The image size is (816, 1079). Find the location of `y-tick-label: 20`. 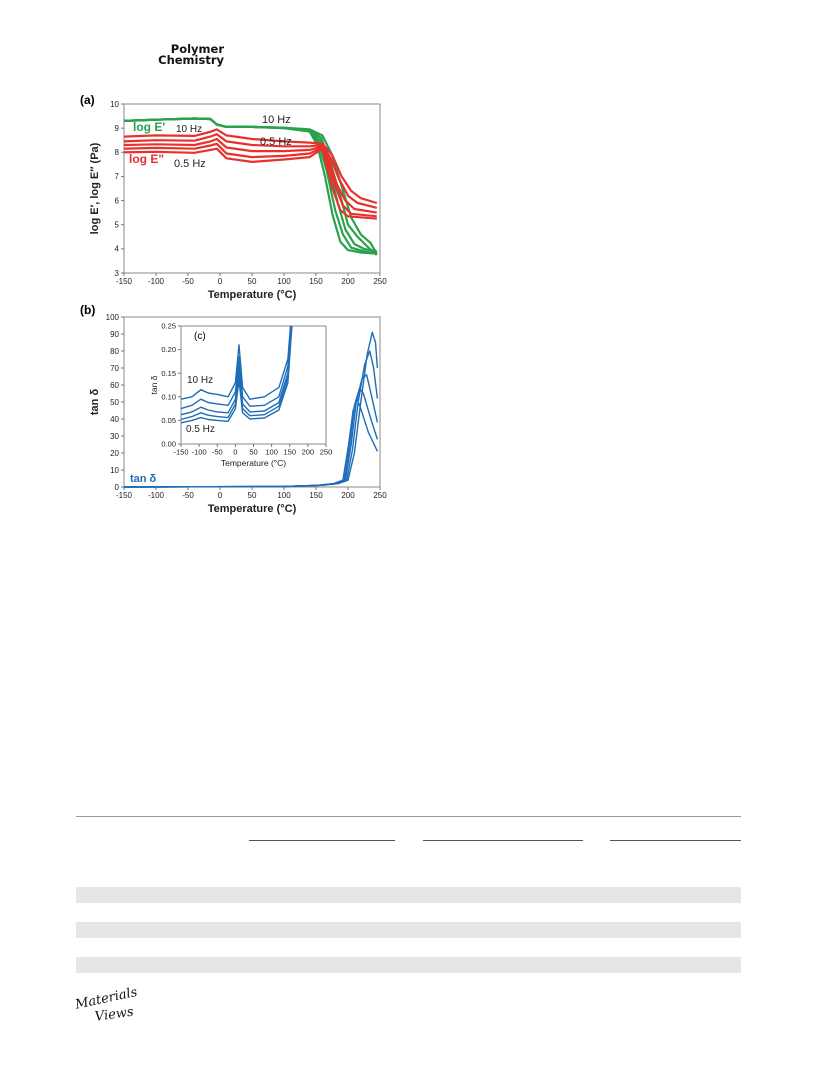

y-tick-label: 20 is located at coordinates (114, 453).